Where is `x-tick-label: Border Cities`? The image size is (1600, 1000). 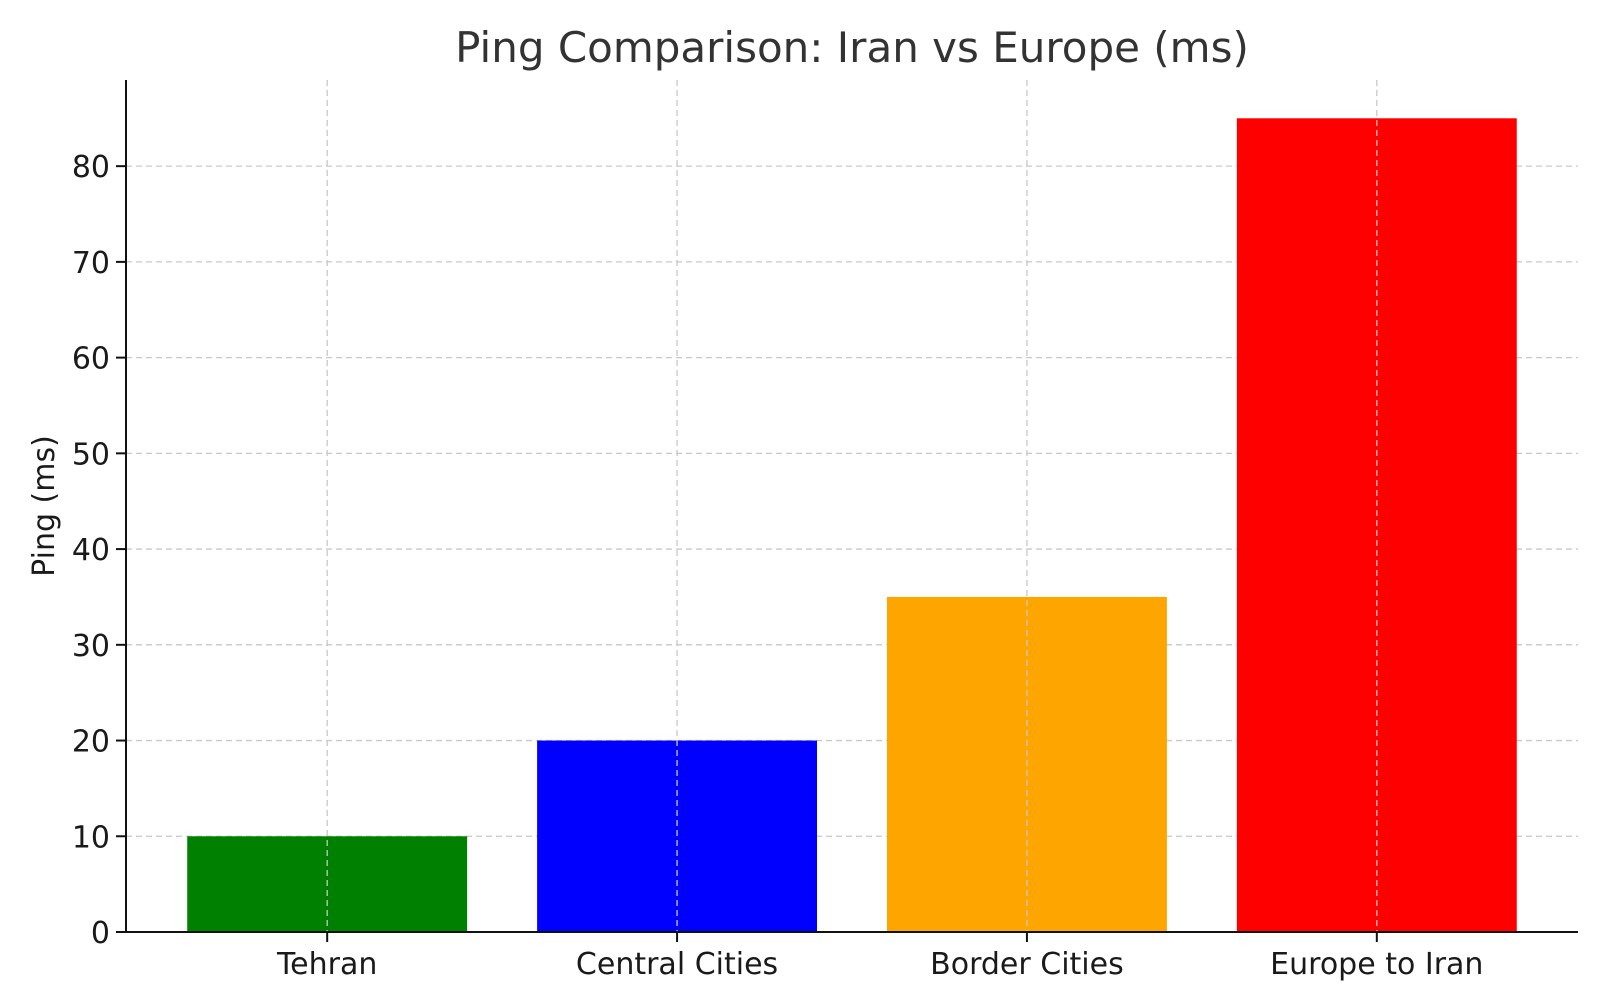 x-tick-label: Border Cities is located at coordinates (1027, 964).